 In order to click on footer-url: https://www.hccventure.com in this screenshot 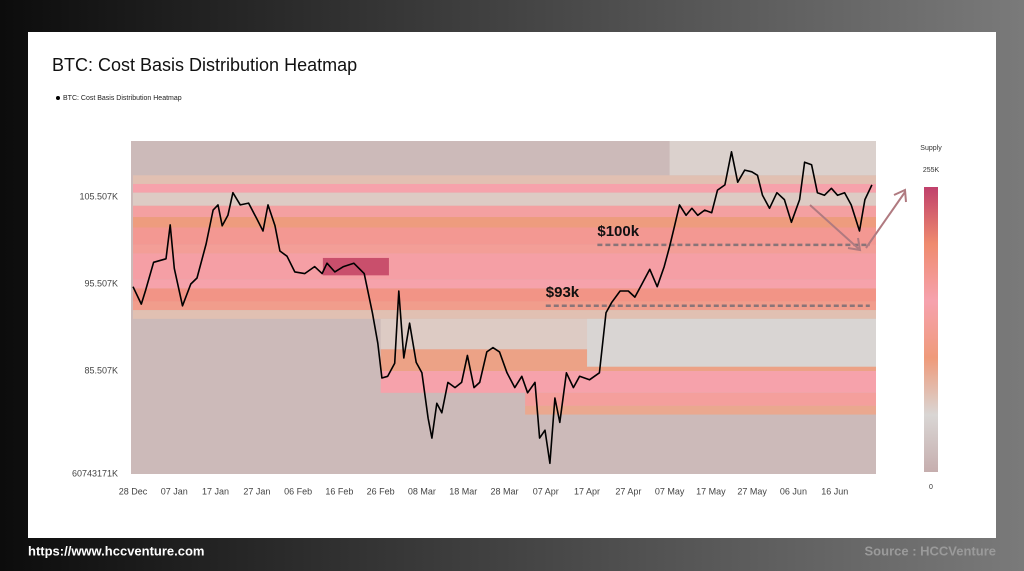, I will do `click(116, 550)`.